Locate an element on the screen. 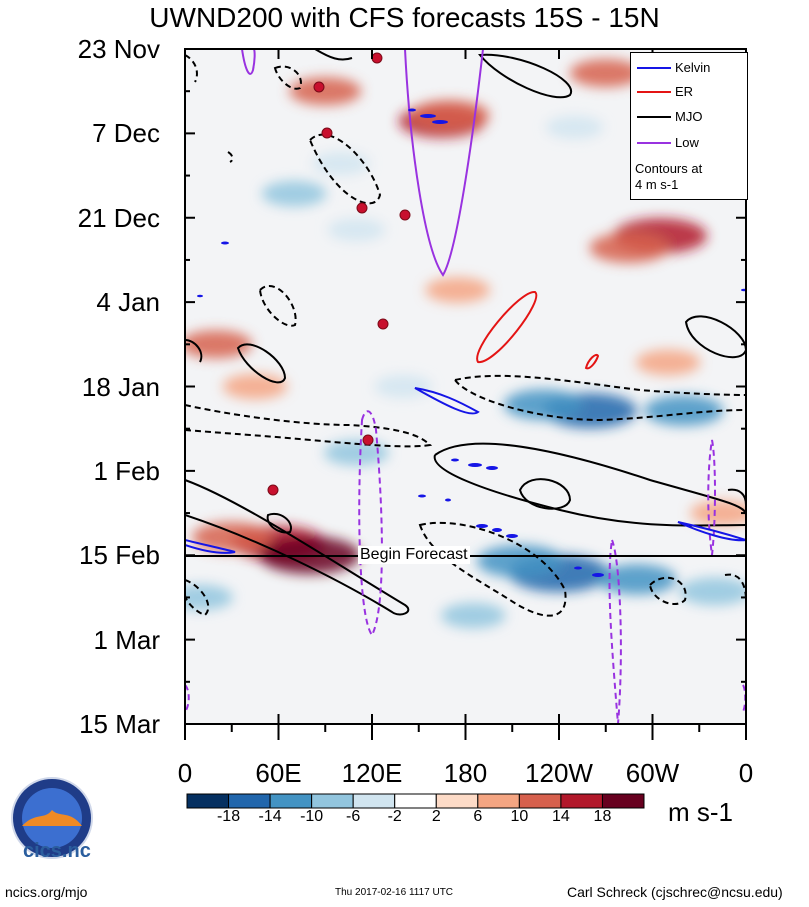 The image size is (809, 907). legend-note: Contours at 4 m s-1 is located at coordinates (690, 177).